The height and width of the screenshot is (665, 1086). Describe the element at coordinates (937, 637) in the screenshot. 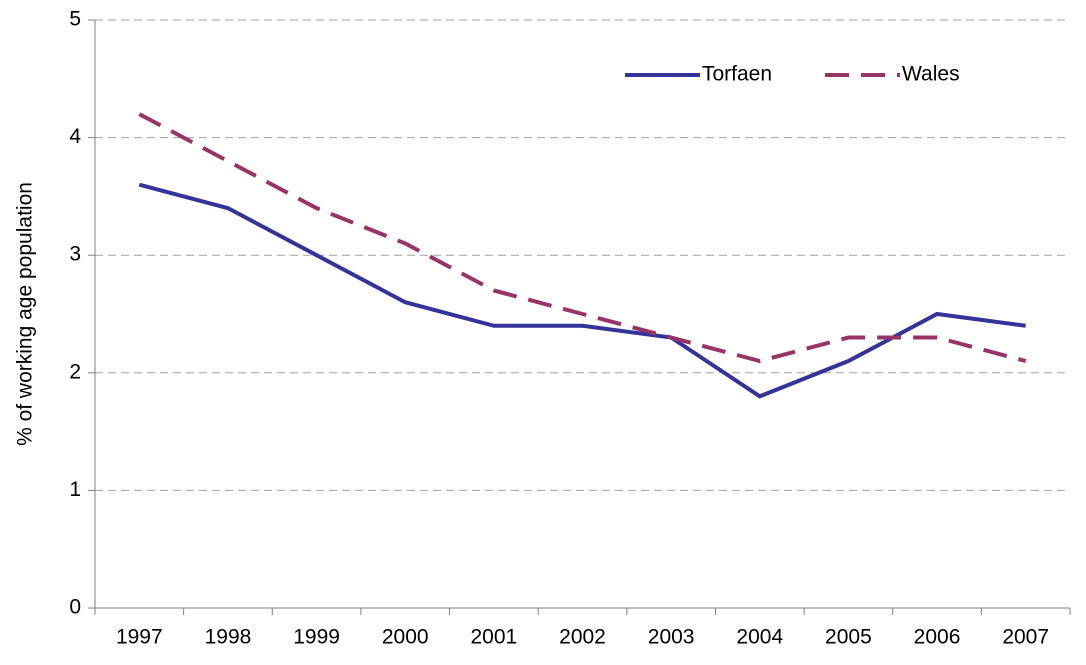

I see `x-tick-label: 2006` at that location.